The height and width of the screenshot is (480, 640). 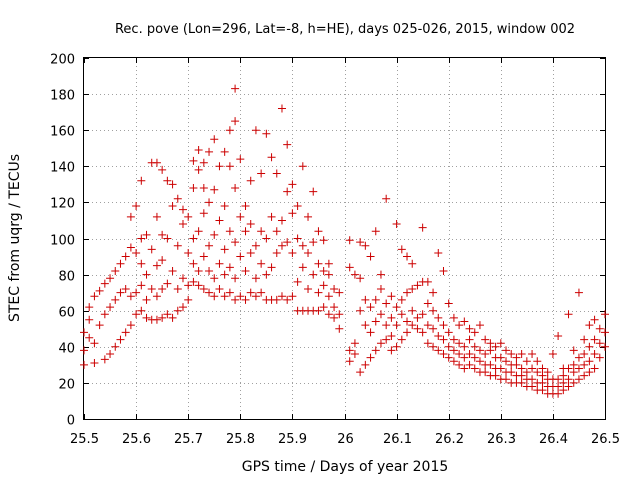 I want to click on x-tick-label: 26.4, so click(x=553, y=439).